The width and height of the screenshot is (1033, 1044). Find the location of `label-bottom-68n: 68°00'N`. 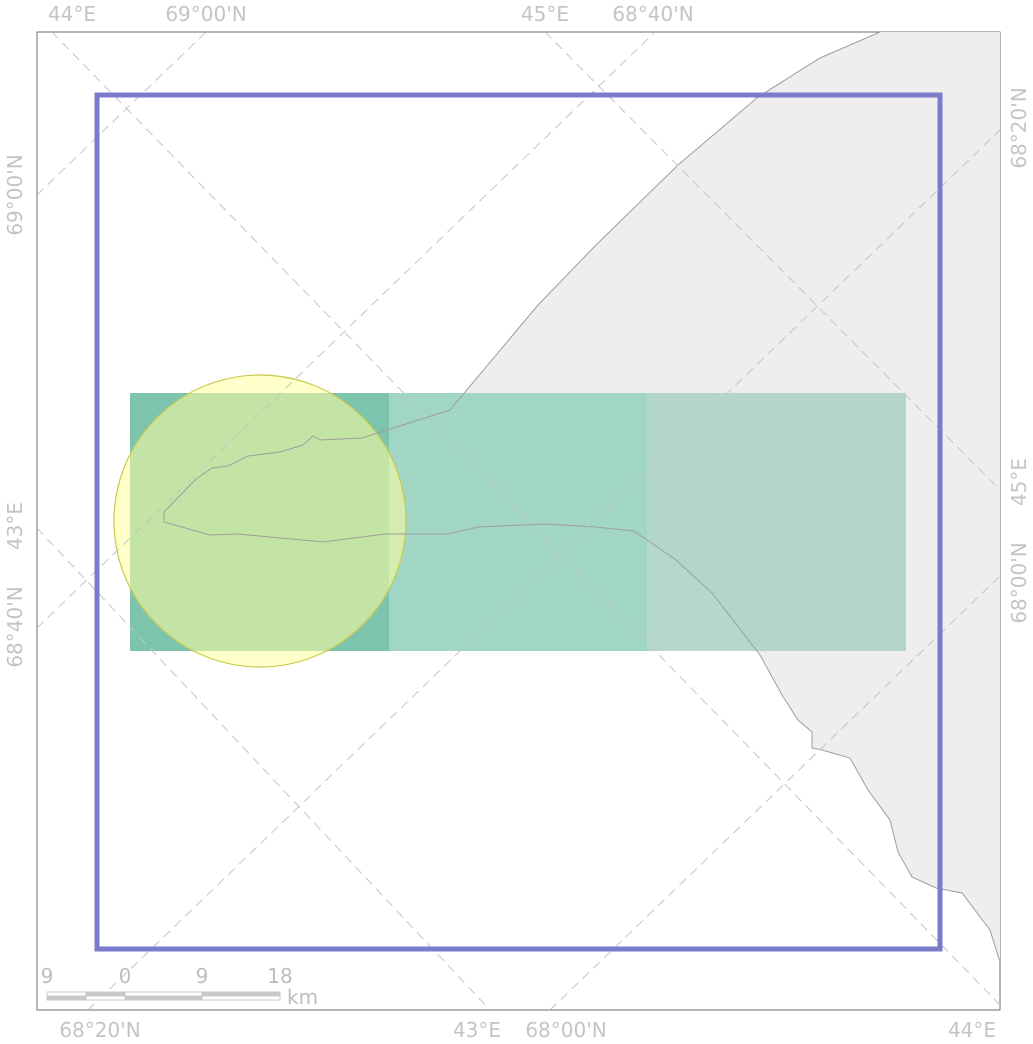

label-bottom-68n: 68°00'N is located at coordinates (565, 1030).